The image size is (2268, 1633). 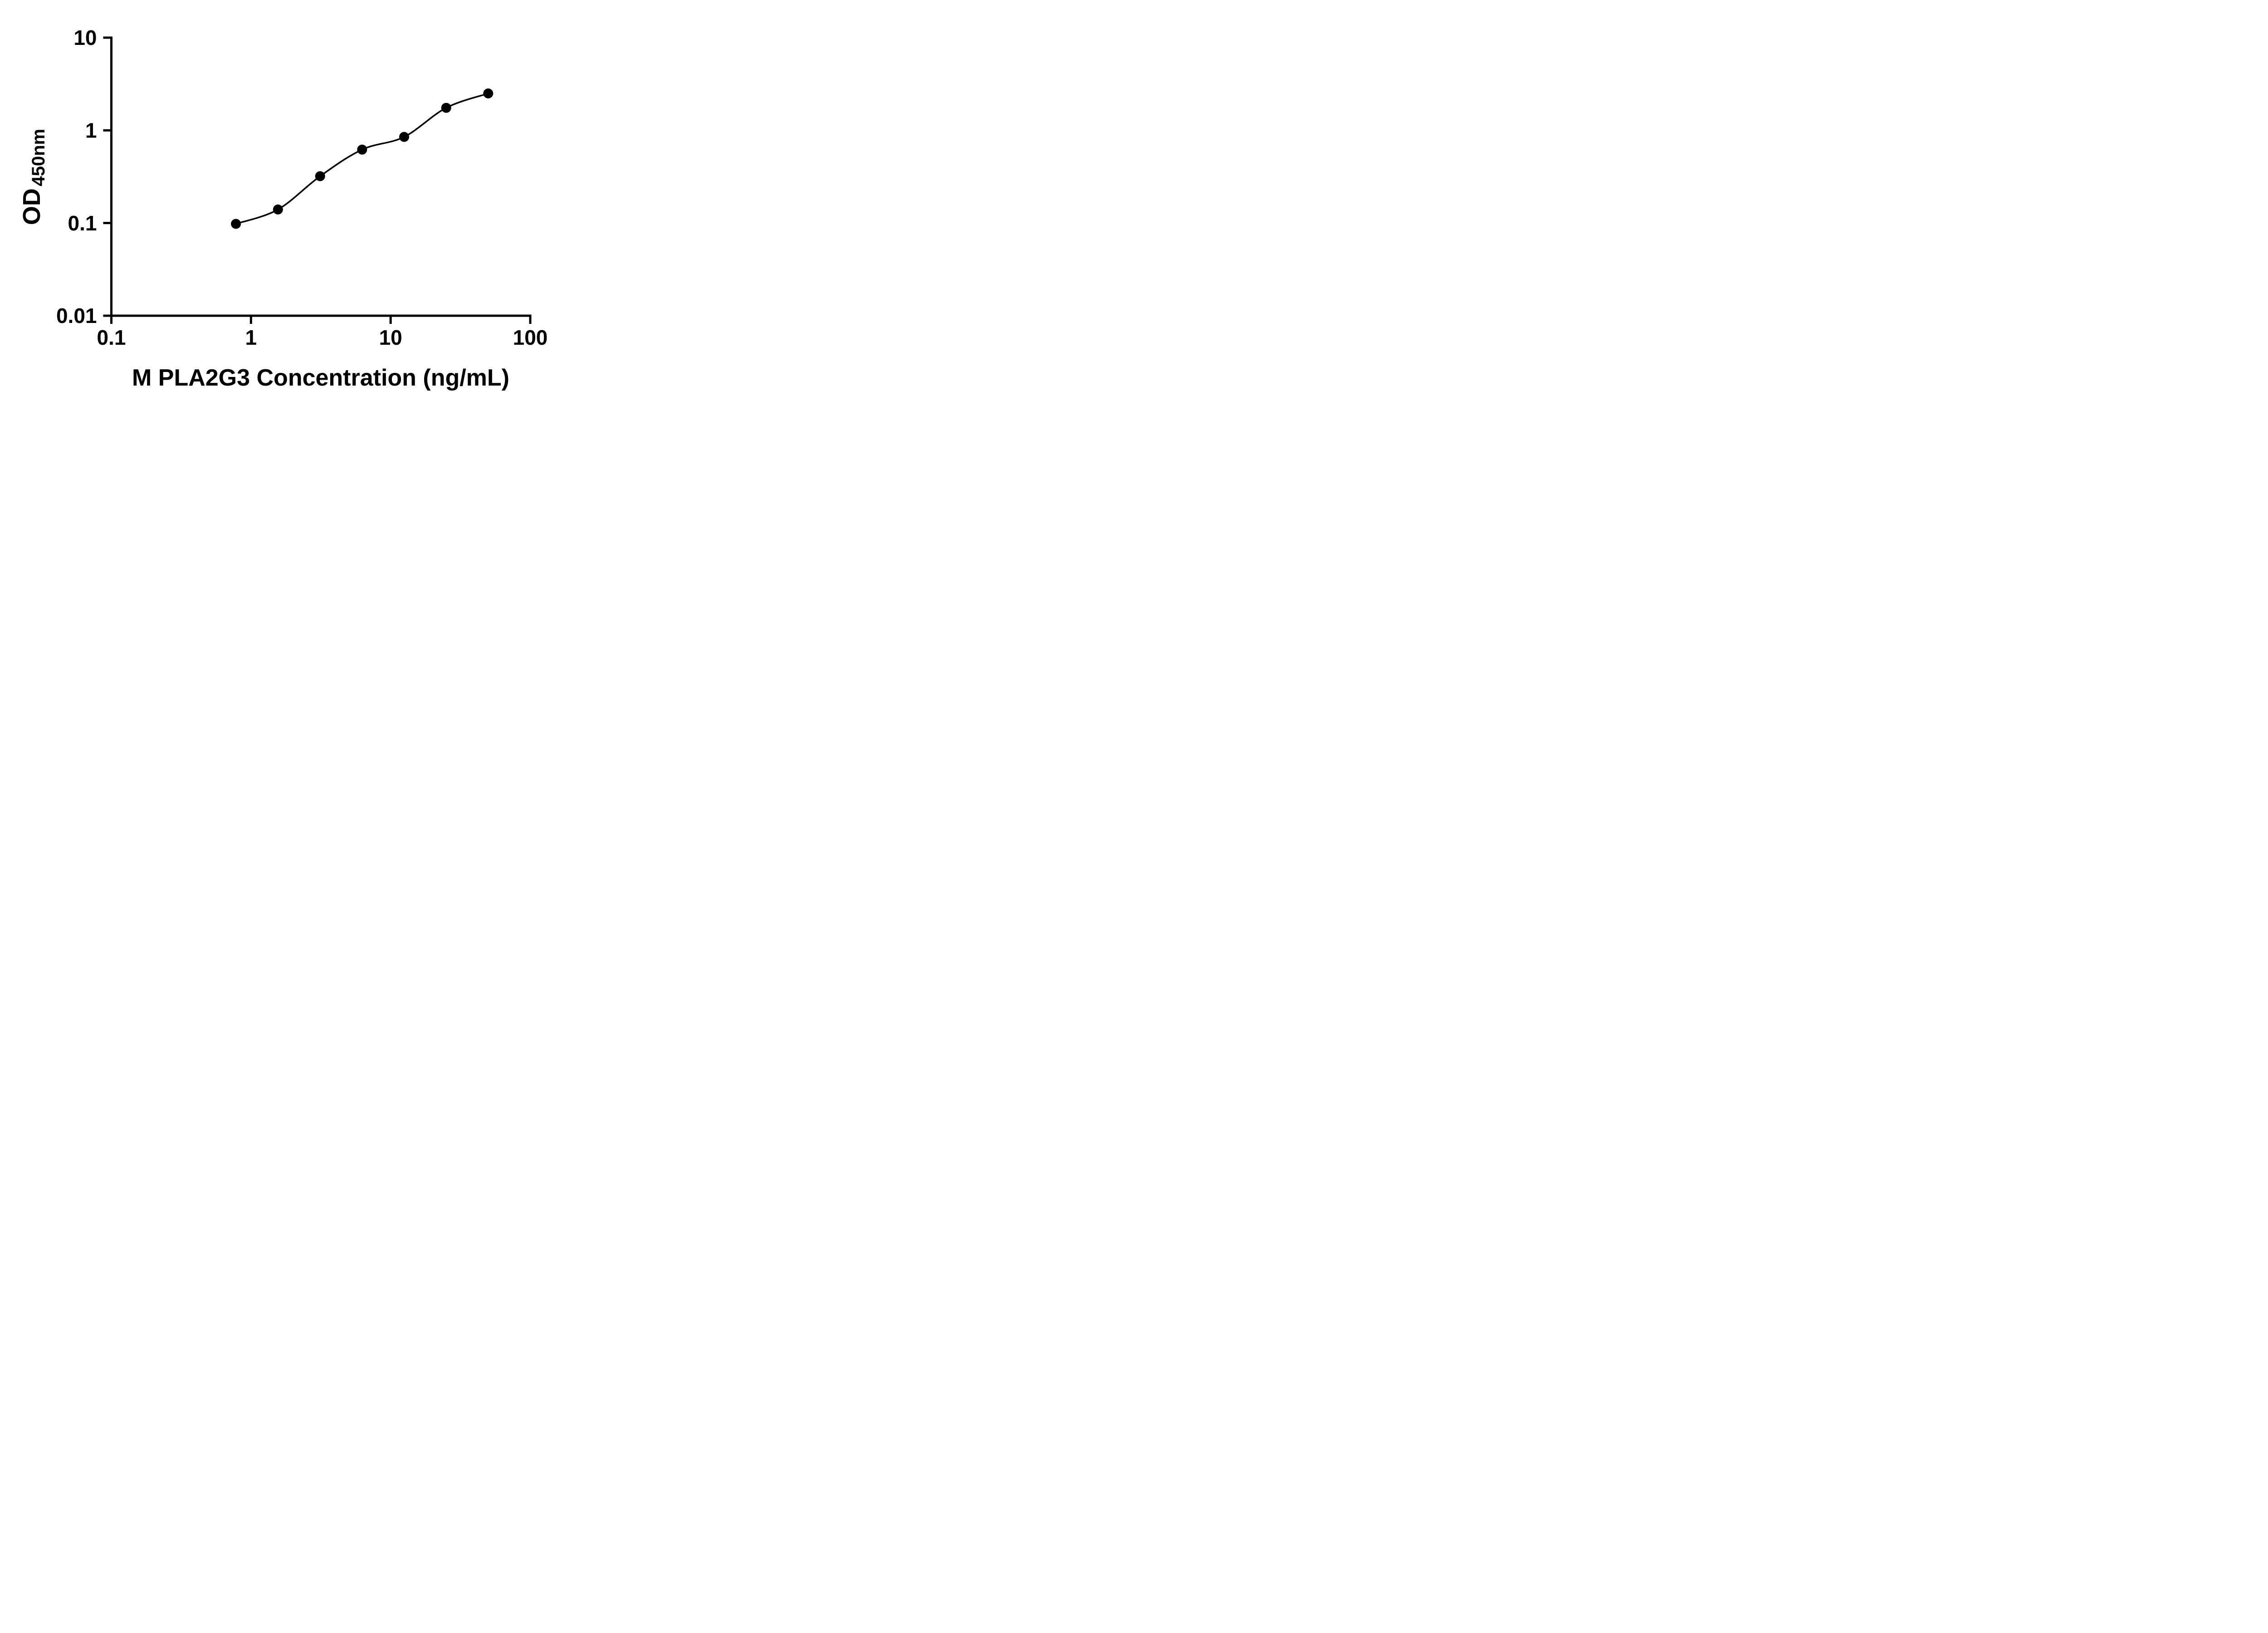 I want to click on y-tick-label: 1, so click(x=91, y=130).